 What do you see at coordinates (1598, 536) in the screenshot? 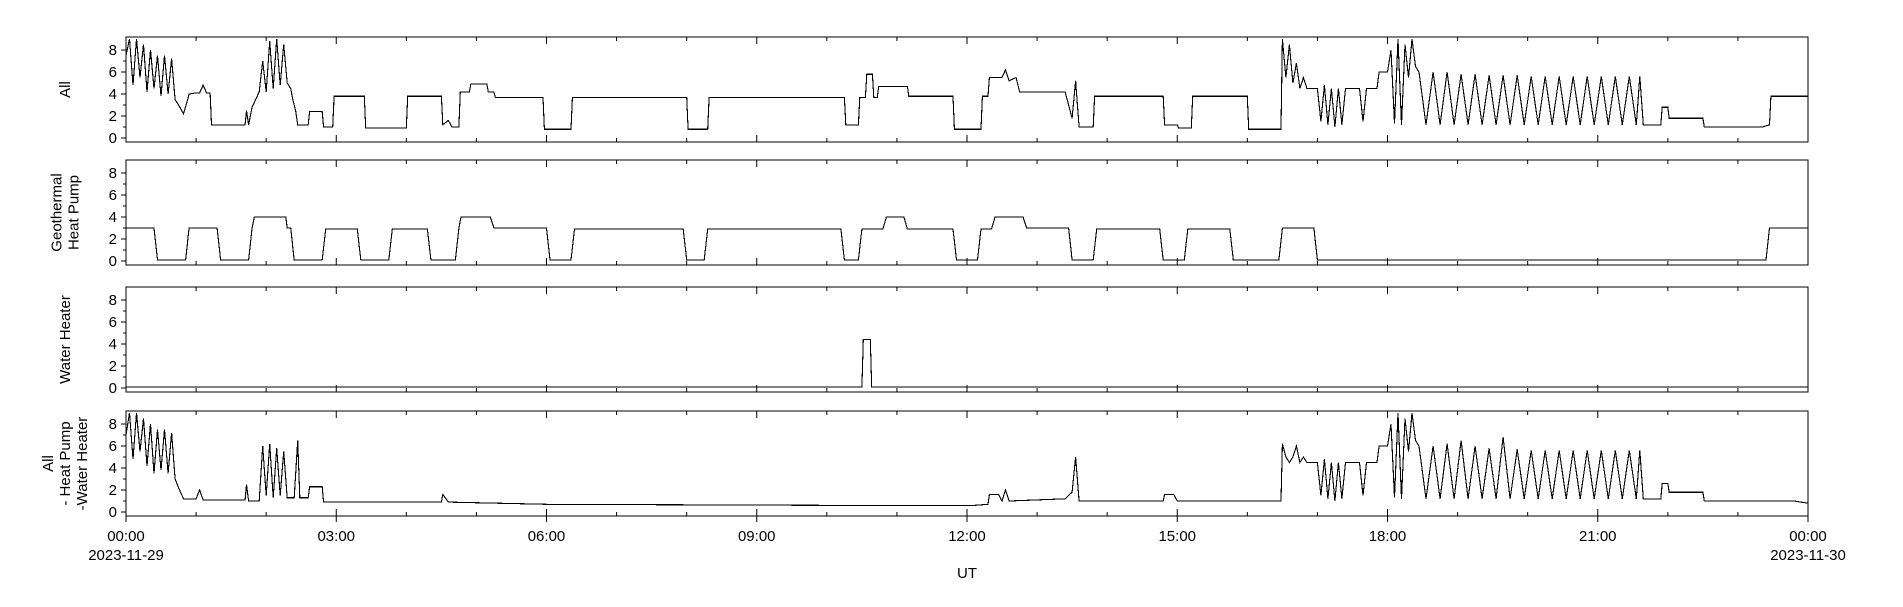
I see `x-tick-label: 21:00` at bounding box center [1598, 536].